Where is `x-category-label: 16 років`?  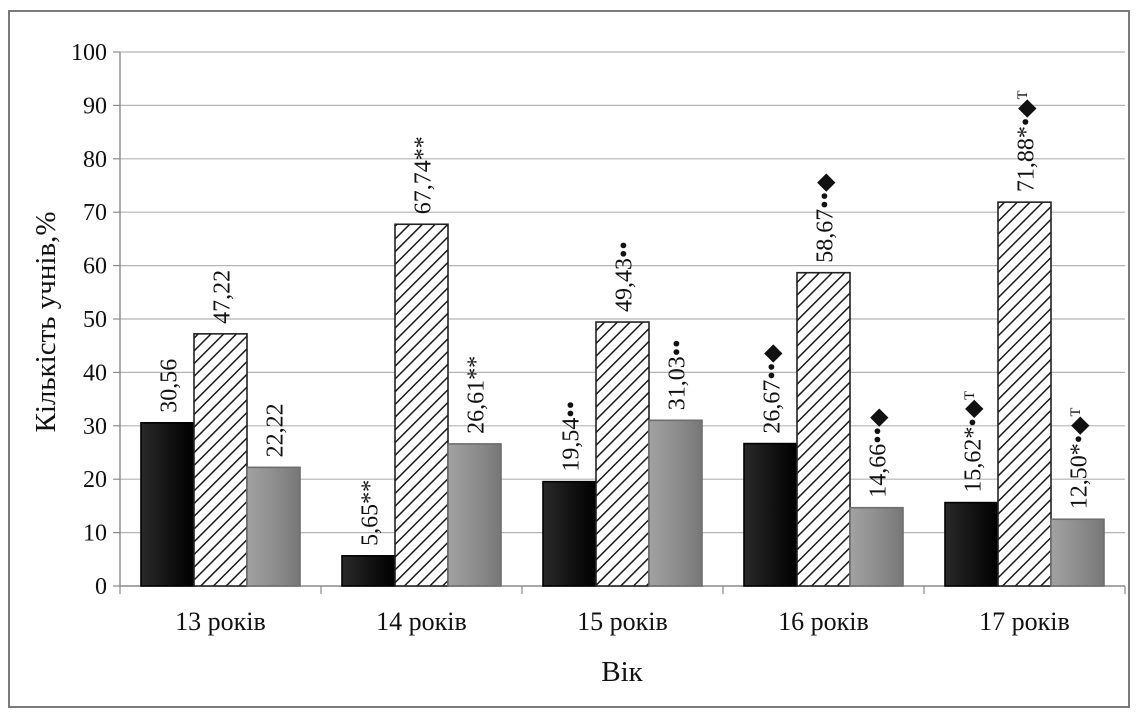
x-category-label: 16 років is located at coordinates (823, 621).